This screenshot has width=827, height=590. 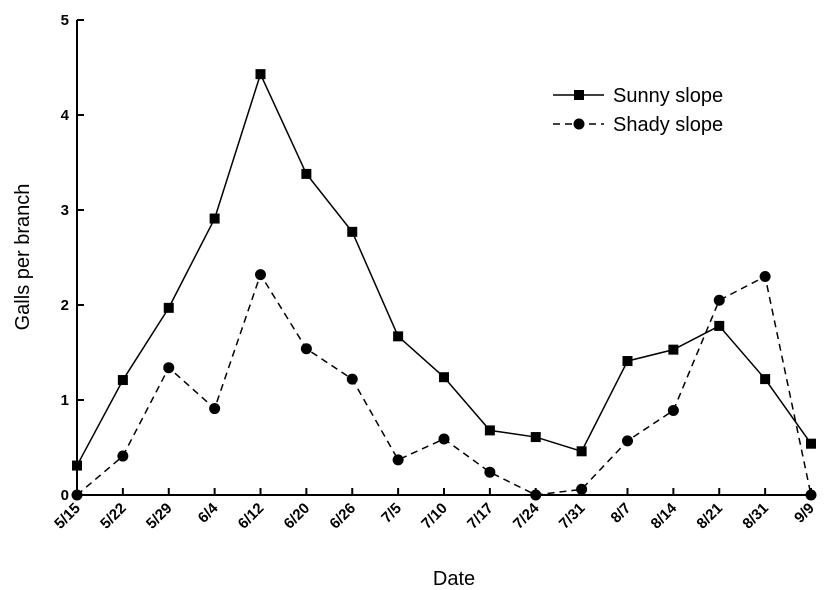 What do you see at coordinates (23, 257) in the screenshot?
I see `y-axis-title: Galls per branch` at bounding box center [23, 257].